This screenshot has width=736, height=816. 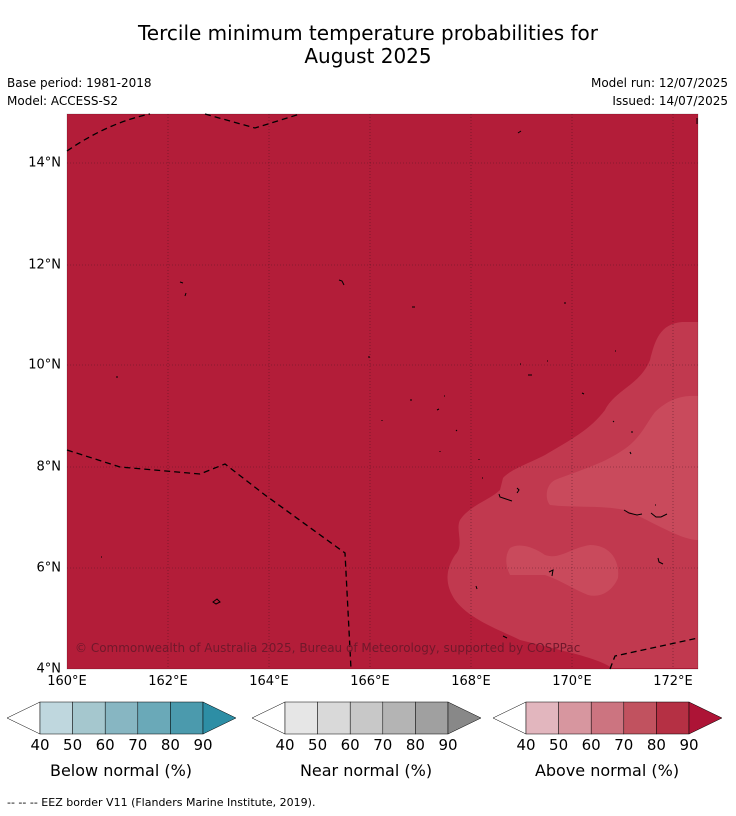 I want to click on colorbar-label-above: Above normal (%), so click(x=607, y=770).